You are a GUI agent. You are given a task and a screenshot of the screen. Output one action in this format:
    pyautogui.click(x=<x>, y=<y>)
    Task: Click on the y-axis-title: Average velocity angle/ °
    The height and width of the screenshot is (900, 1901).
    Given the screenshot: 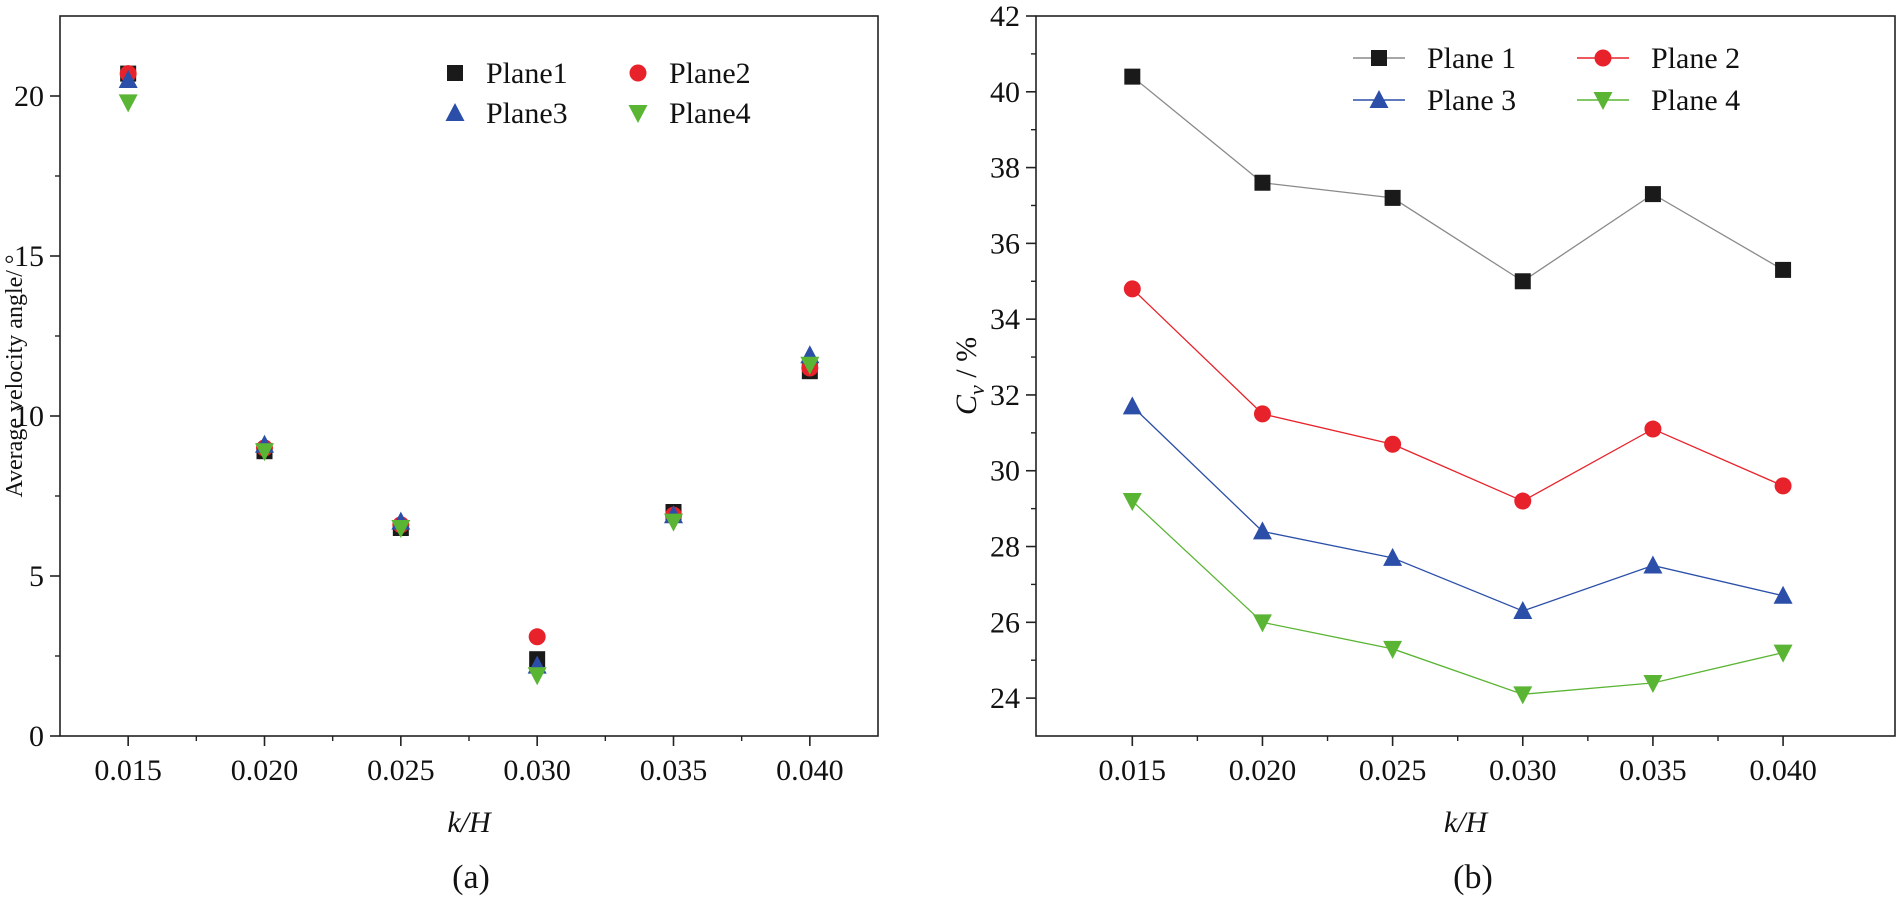 What is the action you would take?
    pyautogui.click(x=15, y=375)
    